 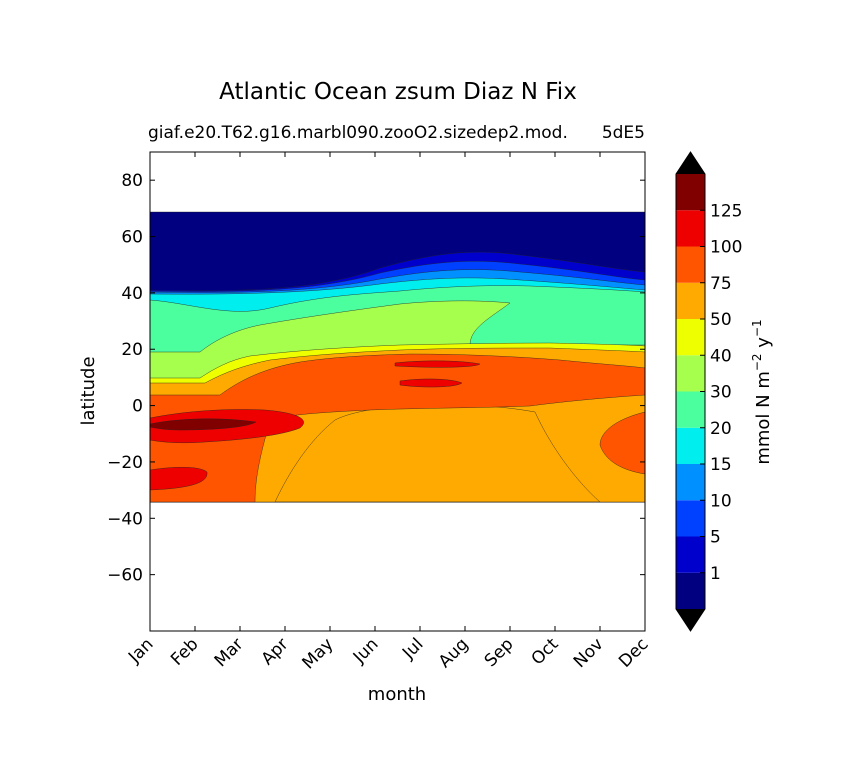 I want to click on contour-level-10-b, so click(x=179, y=479).